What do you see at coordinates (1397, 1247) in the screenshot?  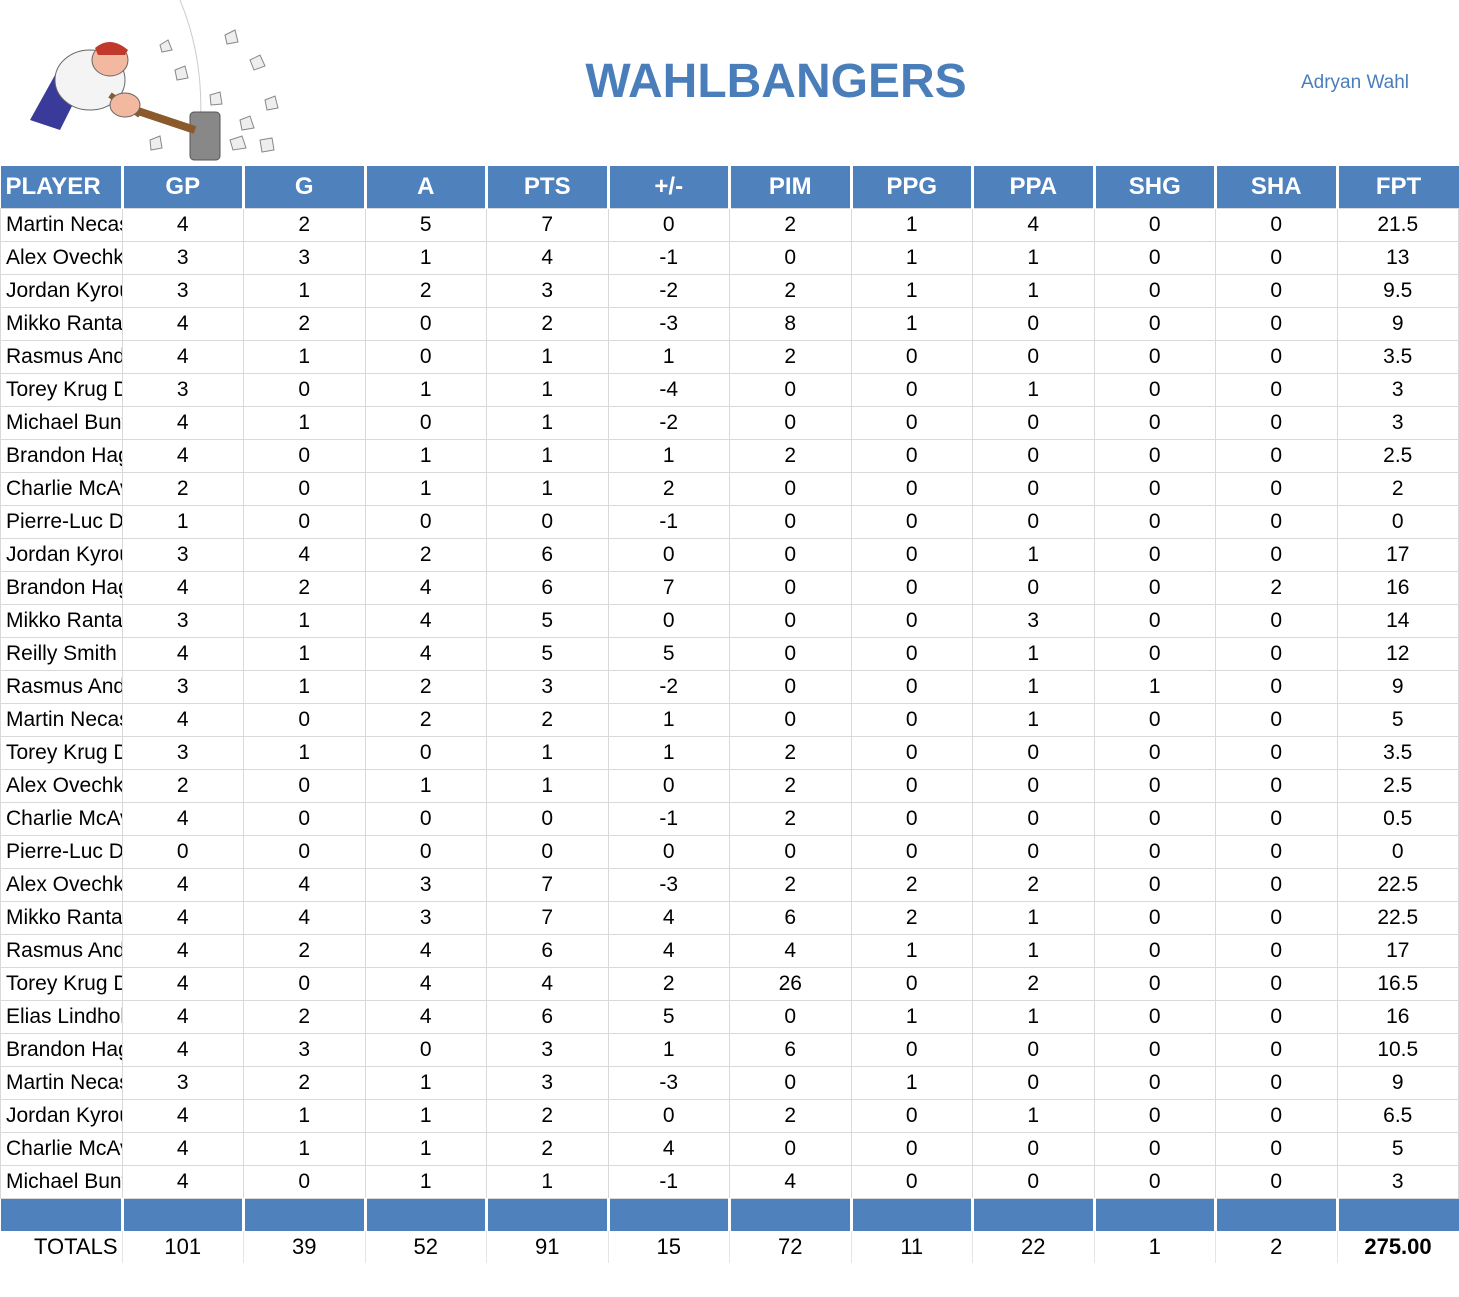 I see `total-cell: 275.00` at bounding box center [1397, 1247].